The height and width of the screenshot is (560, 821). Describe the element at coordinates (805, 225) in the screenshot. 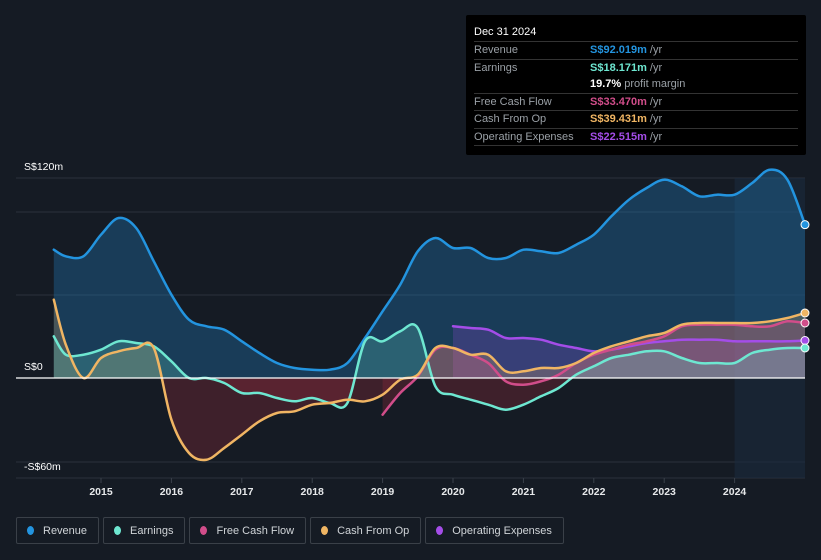

I see `end-dot-revenue` at that location.